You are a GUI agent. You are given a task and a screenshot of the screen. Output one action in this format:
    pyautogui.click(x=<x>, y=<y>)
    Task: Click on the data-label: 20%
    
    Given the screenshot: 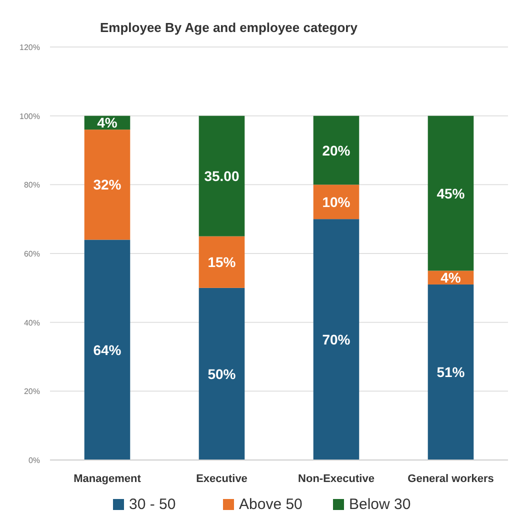 What is the action you would take?
    pyautogui.click(x=336, y=150)
    